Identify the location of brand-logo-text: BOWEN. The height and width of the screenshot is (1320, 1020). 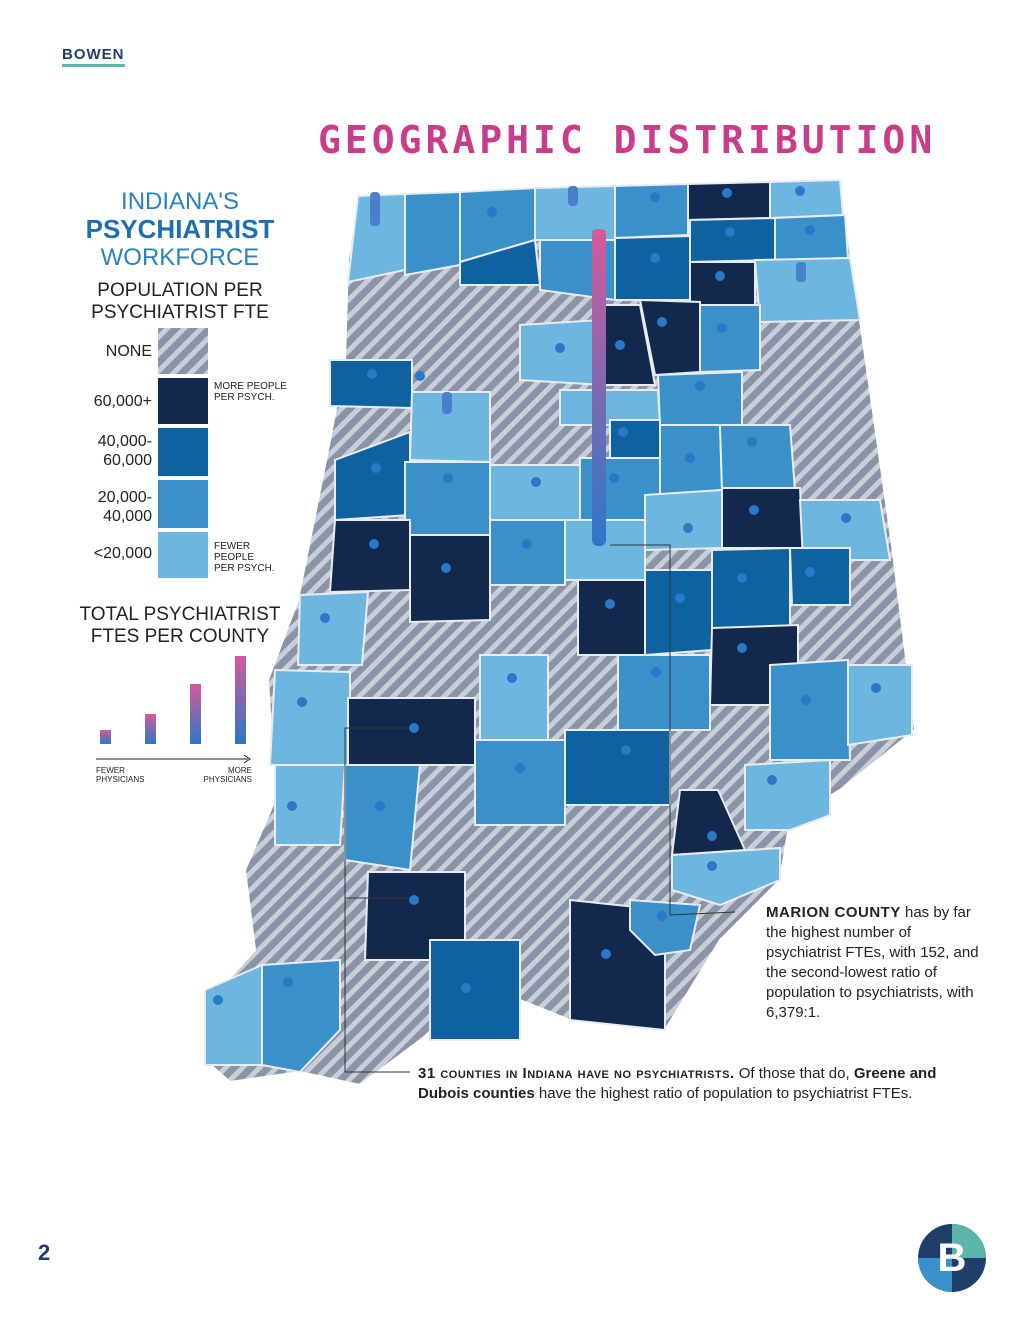
(93, 56).